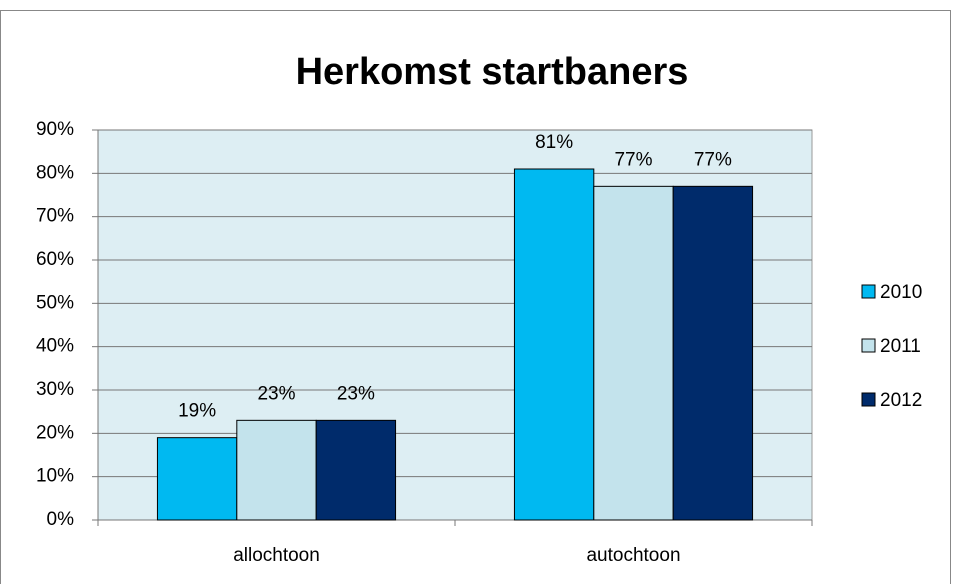 The height and width of the screenshot is (584, 962). What do you see at coordinates (901, 400) in the screenshot?
I see `legend-label: 2012` at bounding box center [901, 400].